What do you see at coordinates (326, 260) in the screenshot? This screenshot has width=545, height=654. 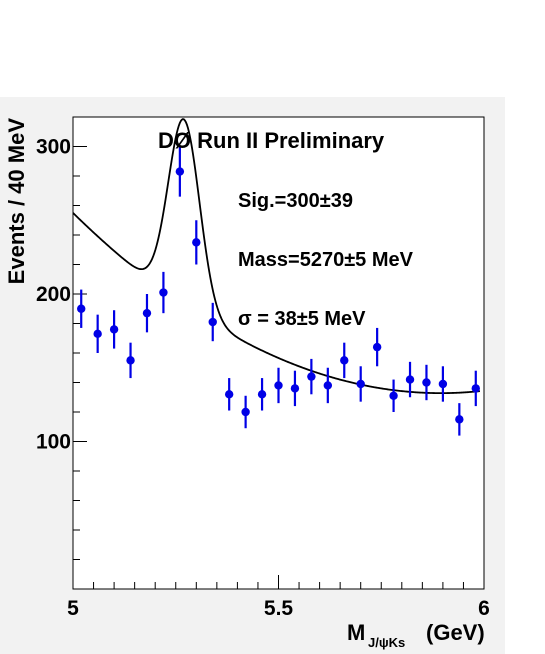 I see `annotation-mass: Mass=5270±5 MeV` at bounding box center [326, 260].